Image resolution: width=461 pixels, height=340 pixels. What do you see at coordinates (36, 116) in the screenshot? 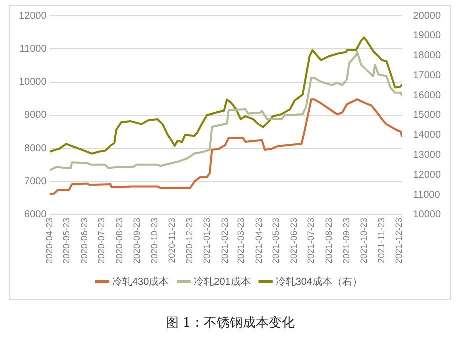
I see `y-tick-label: 9000` at bounding box center [36, 116].